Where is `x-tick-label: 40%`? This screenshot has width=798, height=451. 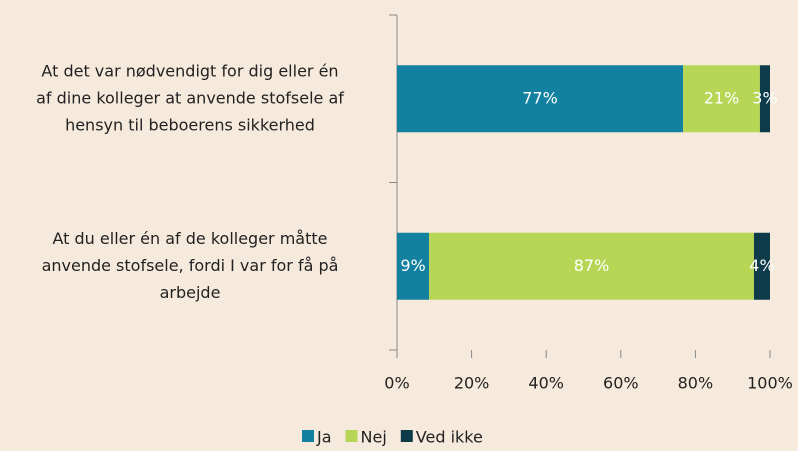
x-tick-label: 40% is located at coordinates (546, 383).